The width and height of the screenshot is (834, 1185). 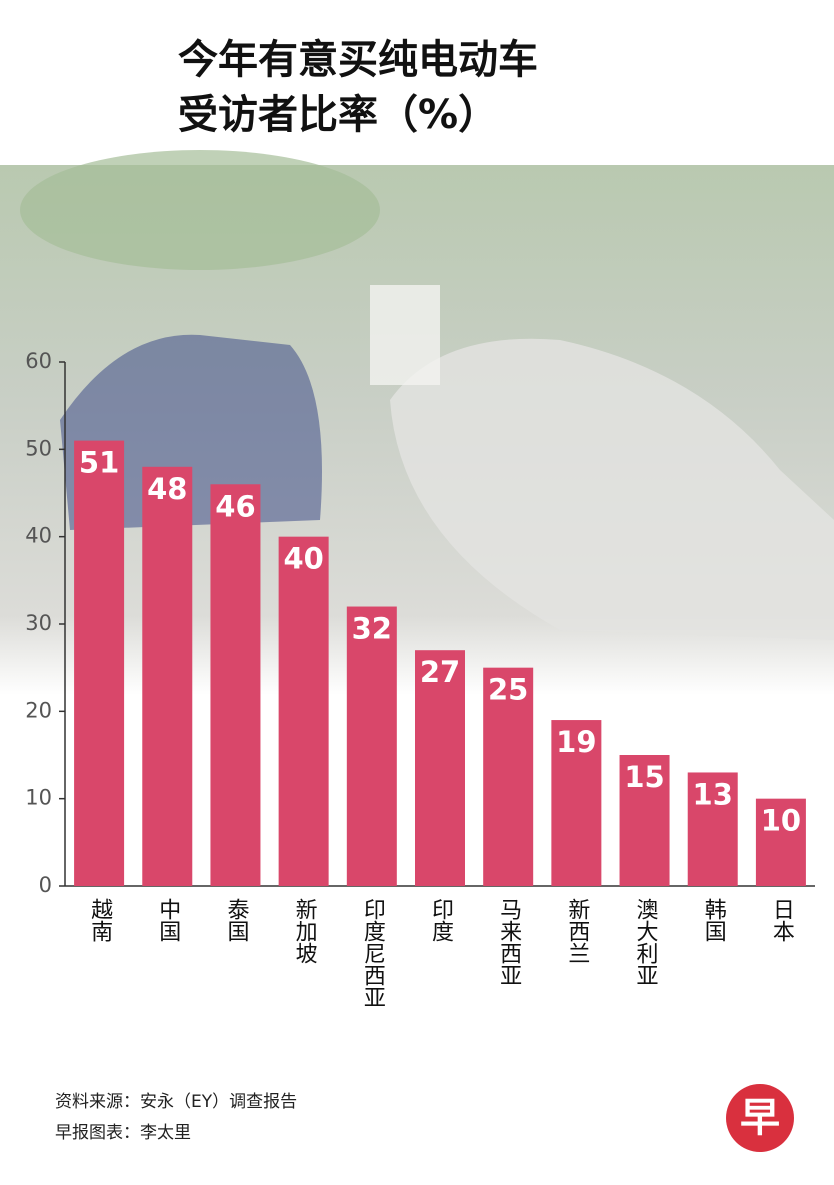 What do you see at coordinates (508, 690) in the screenshot?
I see `value-label: 25` at bounding box center [508, 690].